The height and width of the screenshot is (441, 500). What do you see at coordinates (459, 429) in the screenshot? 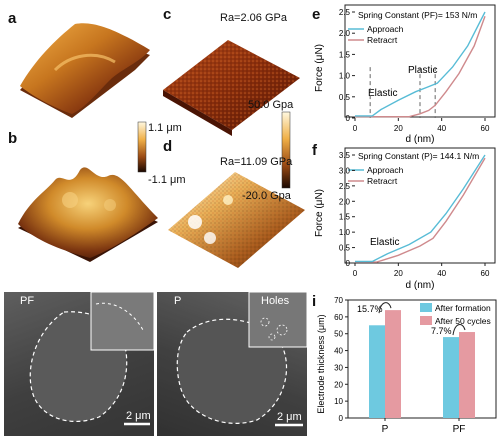
I see `chart-i-category-label: PF` at bounding box center [459, 429].